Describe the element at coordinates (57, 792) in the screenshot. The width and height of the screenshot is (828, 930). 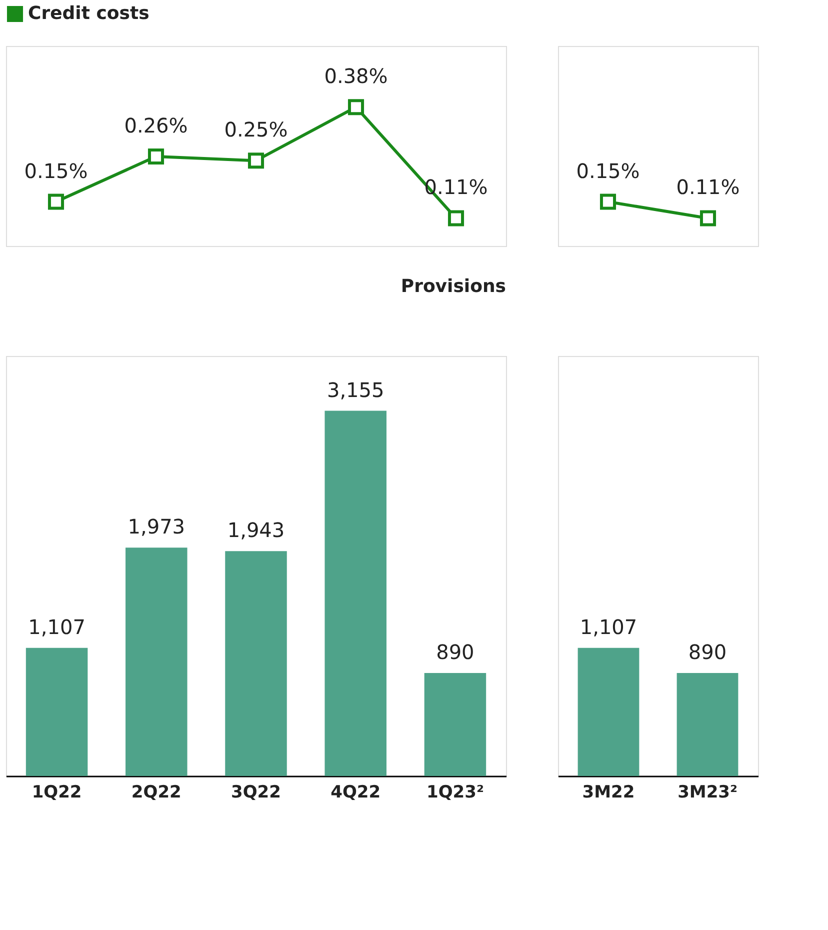
I see `x-tick-label: 1Q22` at that location.